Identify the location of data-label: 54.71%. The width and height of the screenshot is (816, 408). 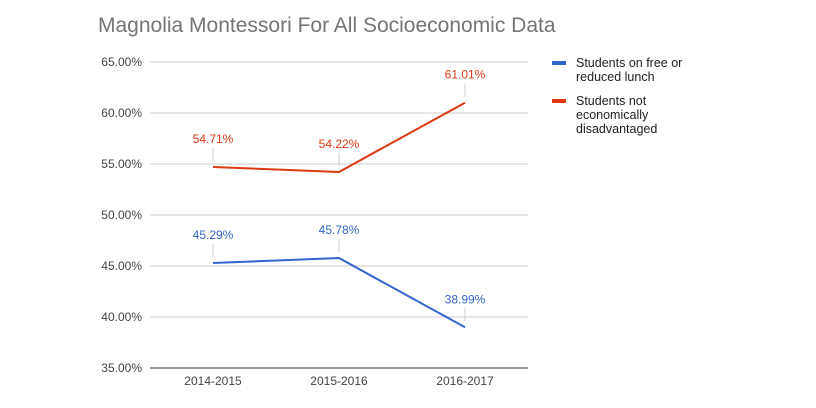
(213, 139).